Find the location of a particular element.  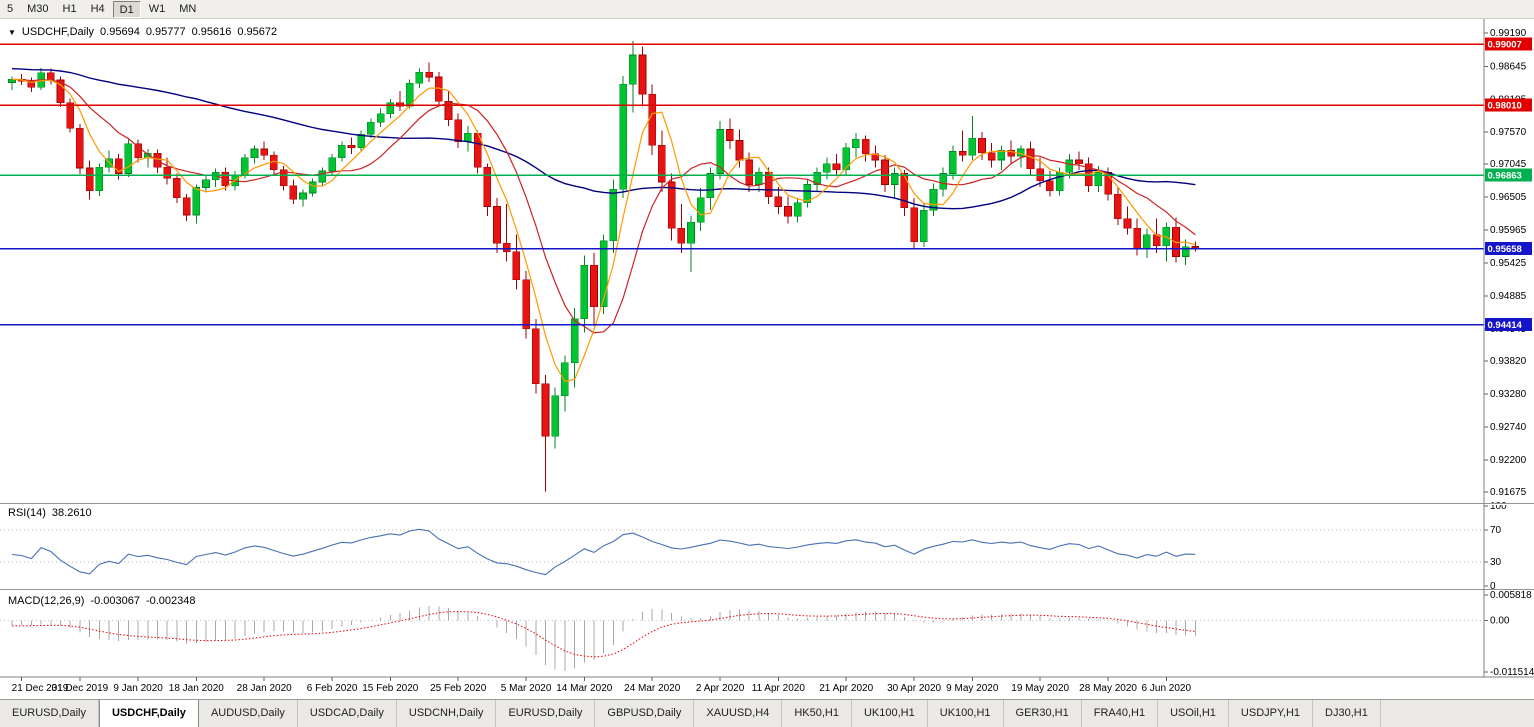

svg-text: 6 Feb 2020 is located at coordinates (332, 688).